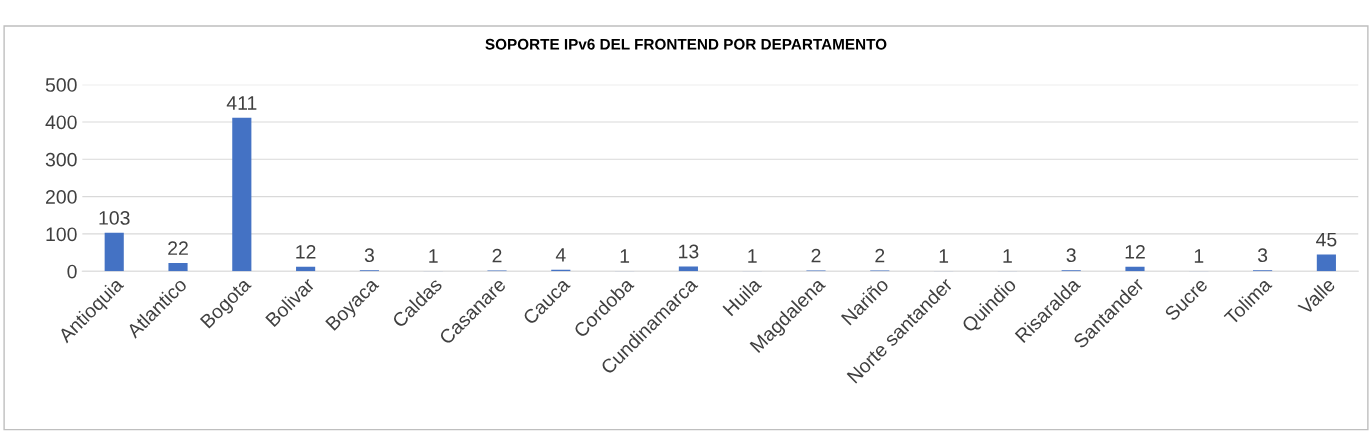 Image resolution: width=1372 pixels, height=434 pixels. What do you see at coordinates (114, 218) in the screenshot?
I see `data-label: 103` at bounding box center [114, 218].